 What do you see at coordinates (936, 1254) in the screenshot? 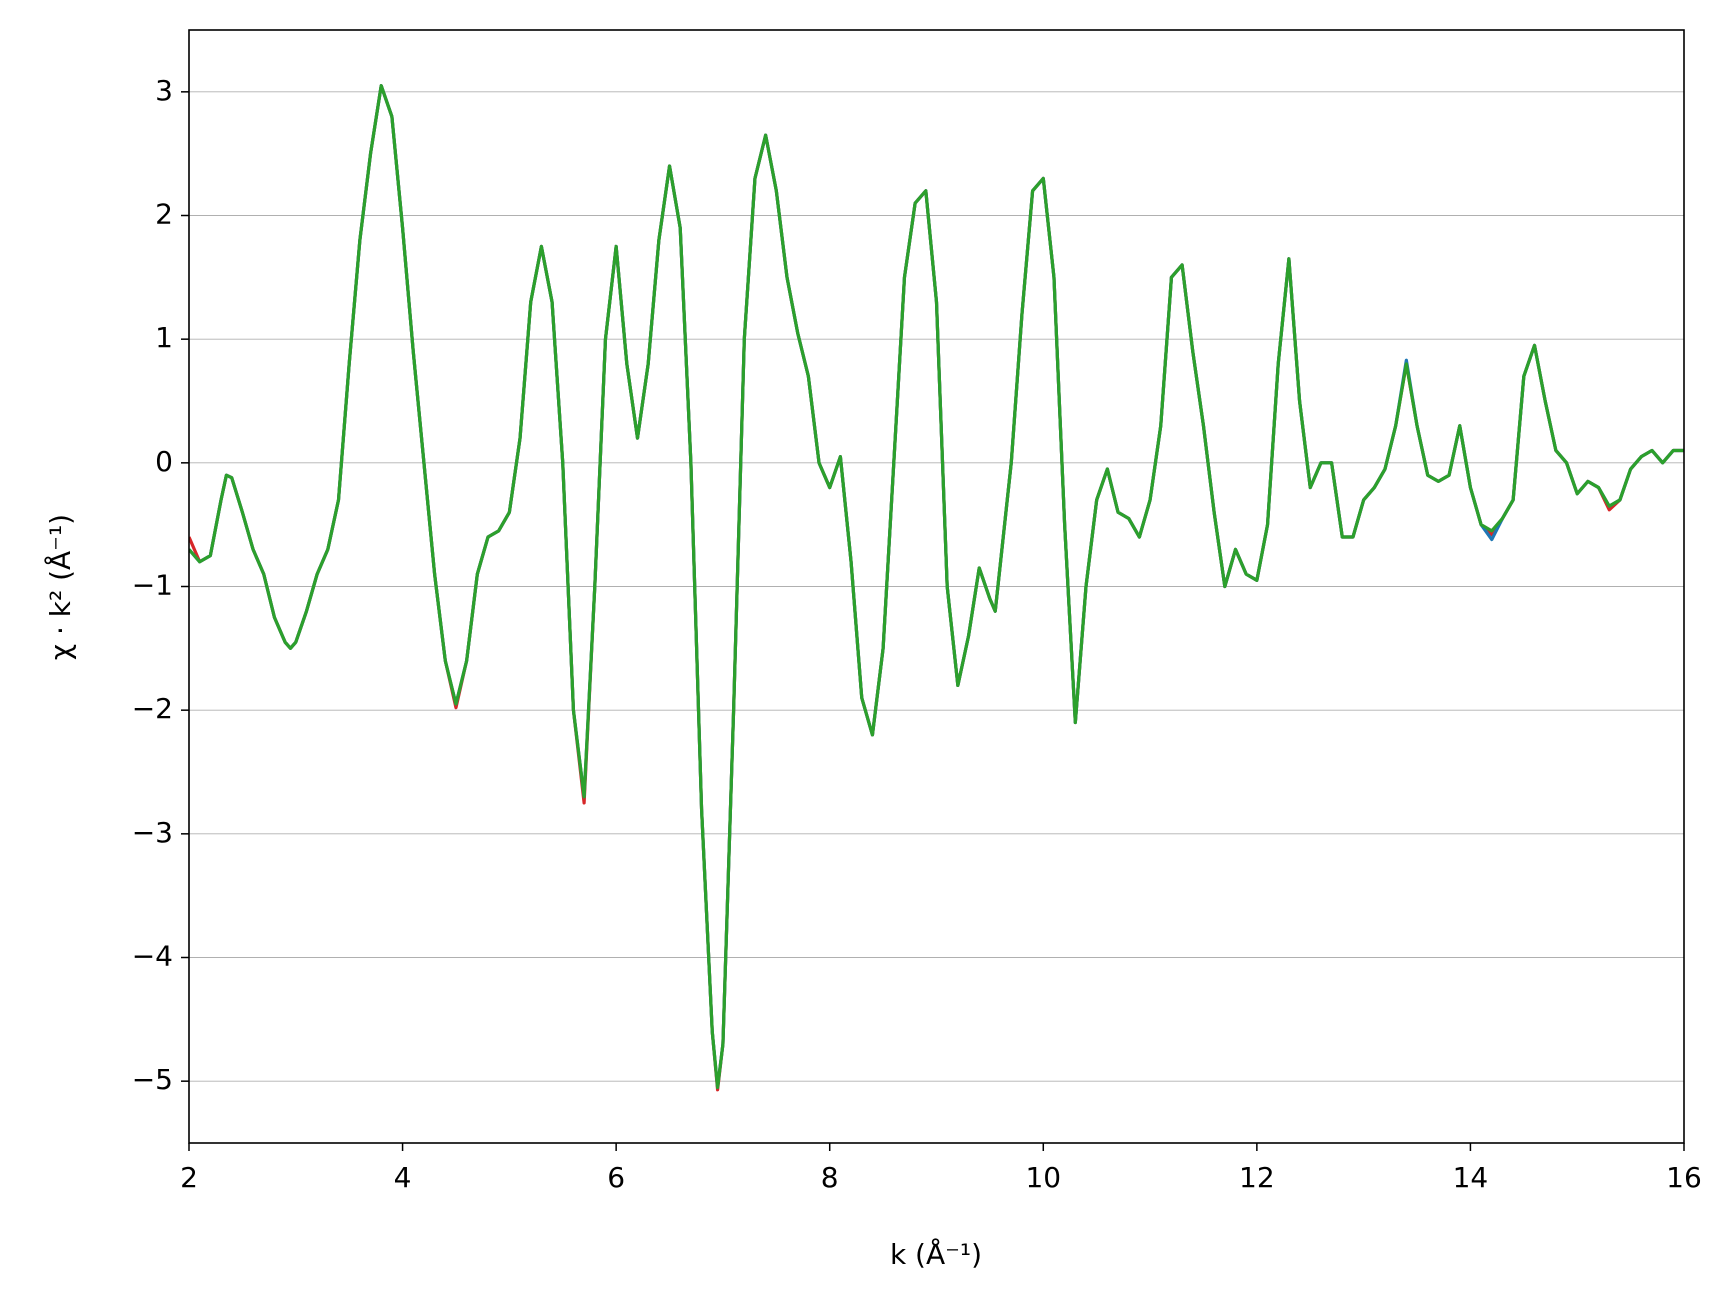
I see `x-axis-label: k (Å⁻¹)` at bounding box center [936, 1254].